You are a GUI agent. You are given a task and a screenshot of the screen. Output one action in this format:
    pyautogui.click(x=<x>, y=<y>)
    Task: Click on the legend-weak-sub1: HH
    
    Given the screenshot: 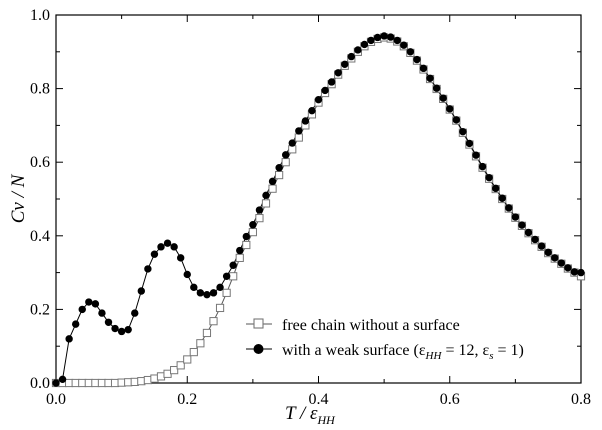 What is the action you would take?
    pyautogui.click(x=434, y=356)
    